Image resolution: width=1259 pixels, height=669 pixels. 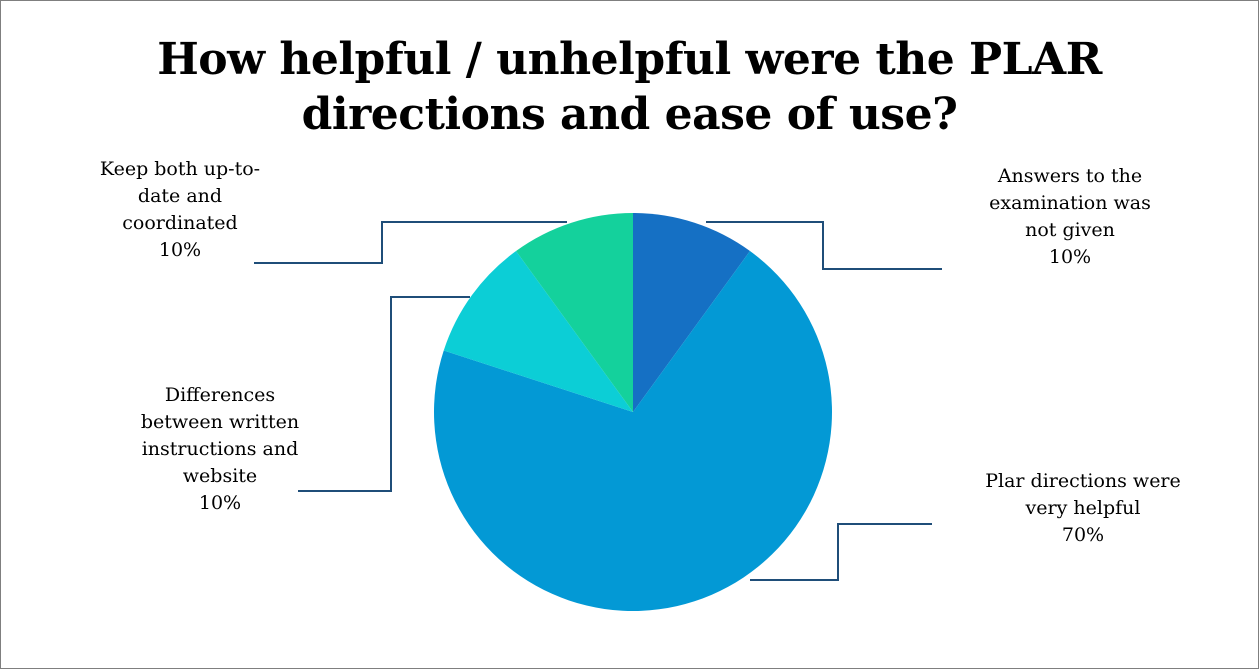 What do you see at coordinates (1083, 481) in the screenshot?
I see `data-label-2-line-1: Plar directions were` at bounding box center [1083, 481].